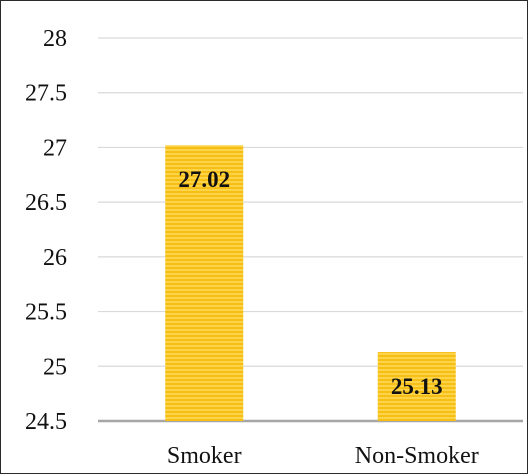 This screenshot has width=528, height=474. What do you see at coordinates (204, 283) in the screenshot?
I see `bar-smoker` at bounding box center [204, 283].